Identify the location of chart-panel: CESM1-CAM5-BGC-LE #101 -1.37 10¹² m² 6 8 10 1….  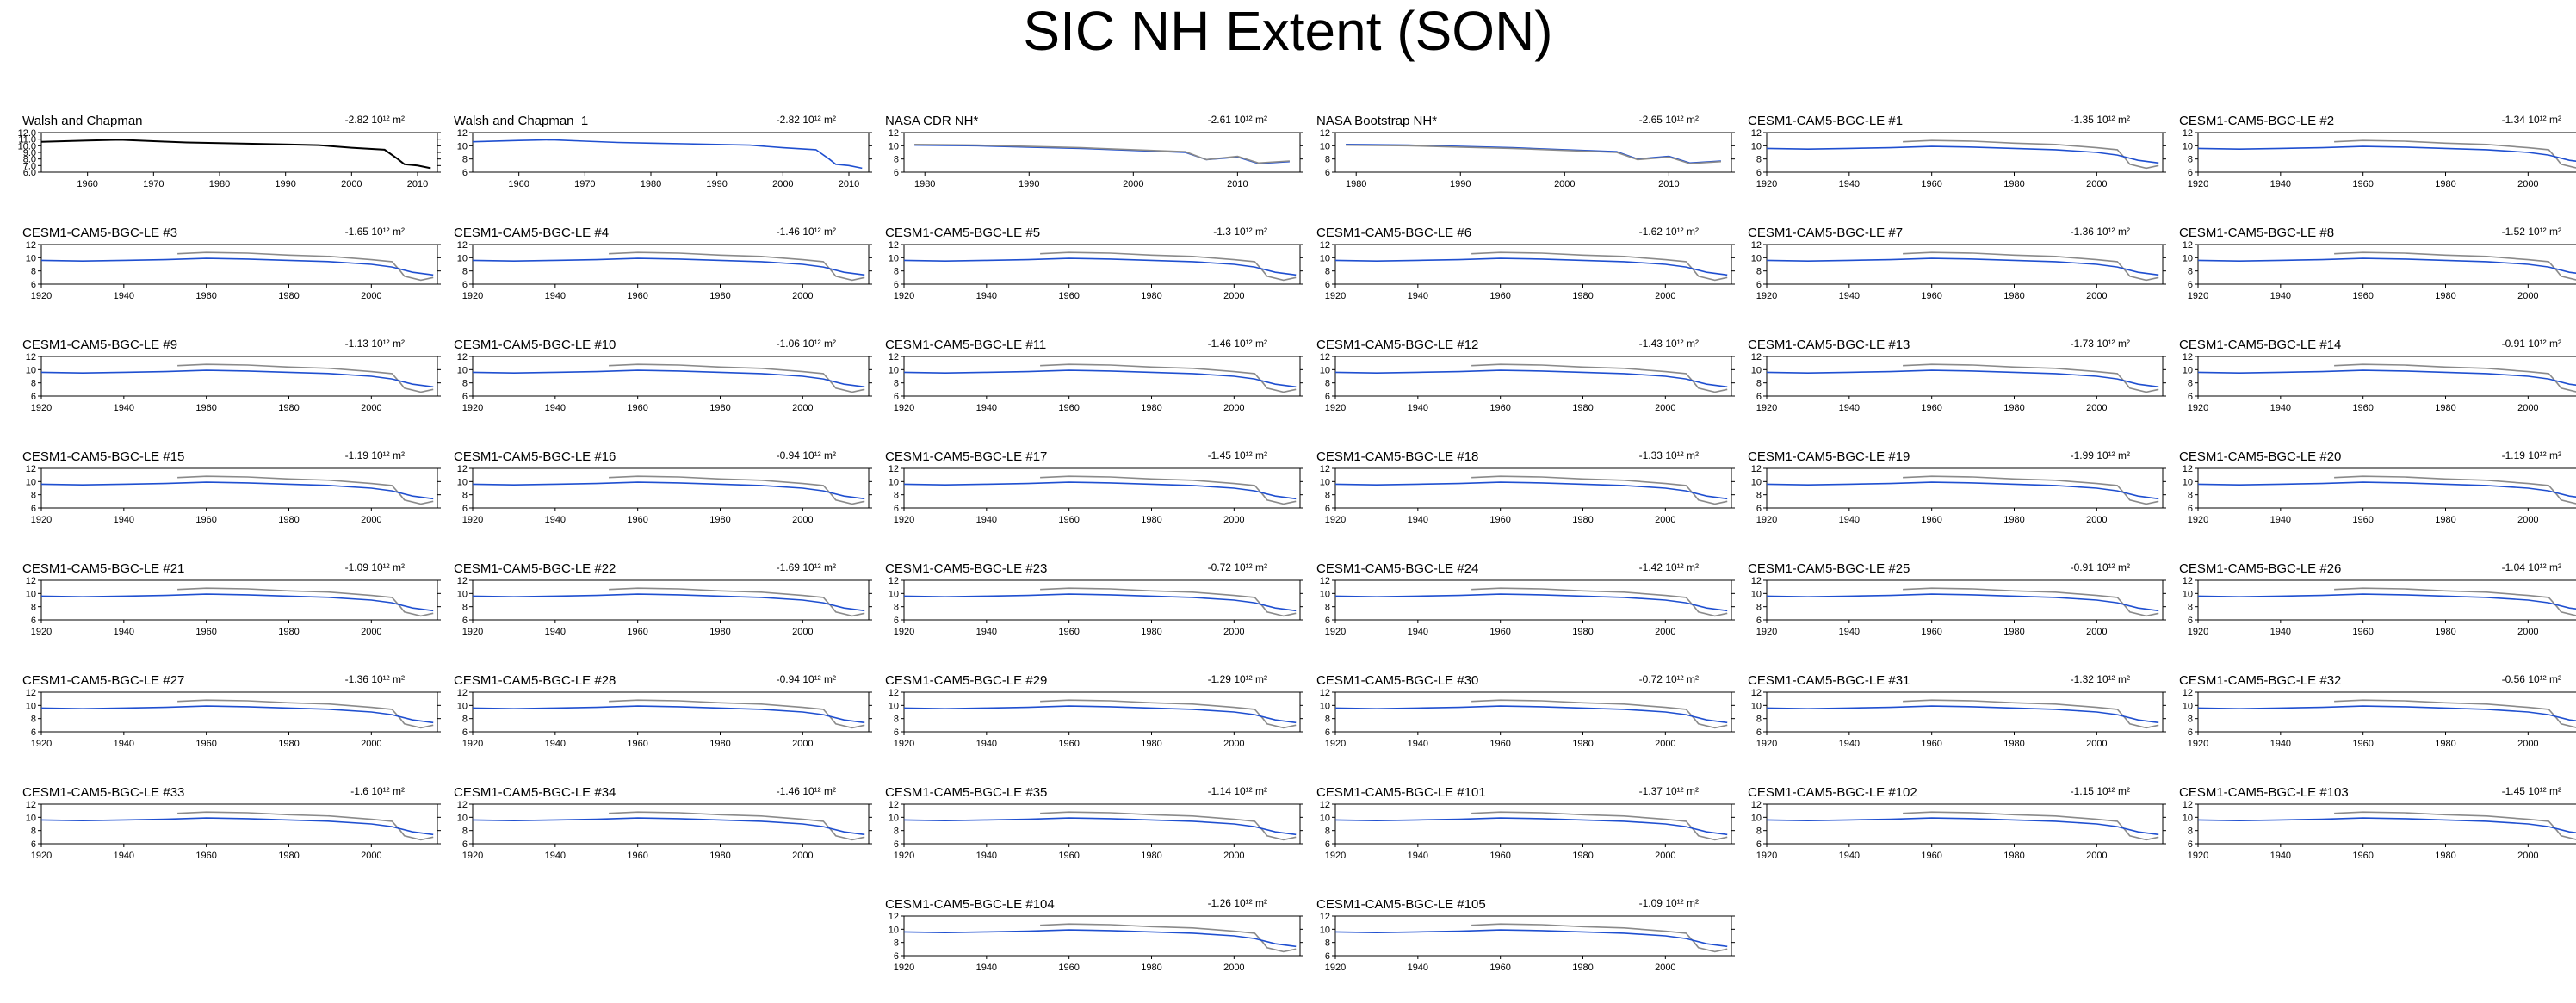
(1518, 832).